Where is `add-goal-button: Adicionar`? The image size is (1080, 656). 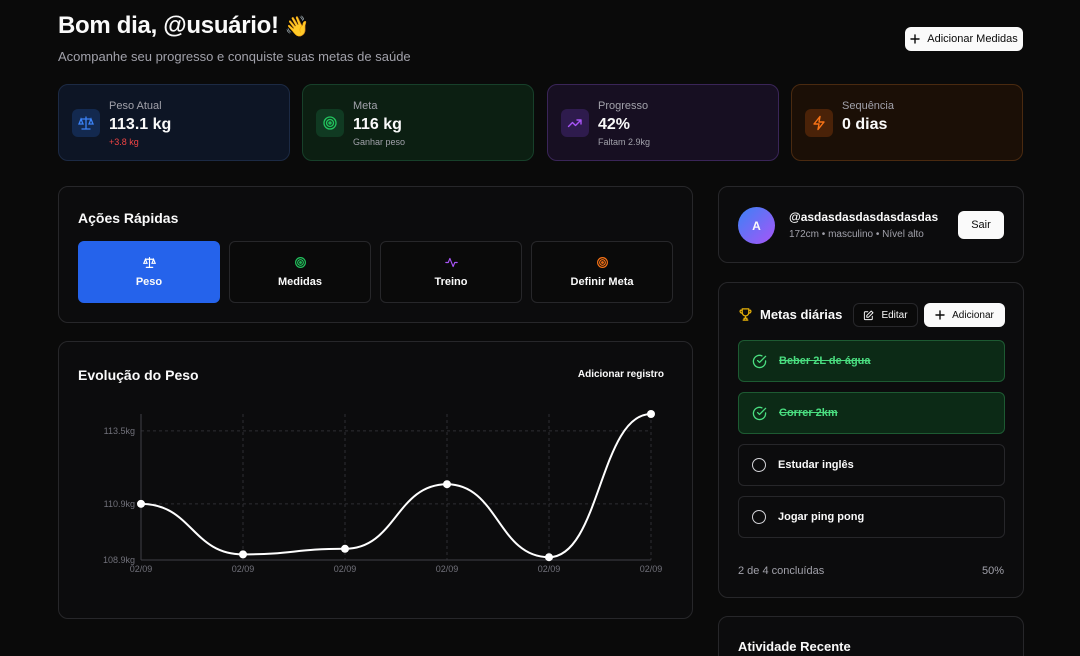 add-goal-button: Adicionar is located at coordinates (964, 315).